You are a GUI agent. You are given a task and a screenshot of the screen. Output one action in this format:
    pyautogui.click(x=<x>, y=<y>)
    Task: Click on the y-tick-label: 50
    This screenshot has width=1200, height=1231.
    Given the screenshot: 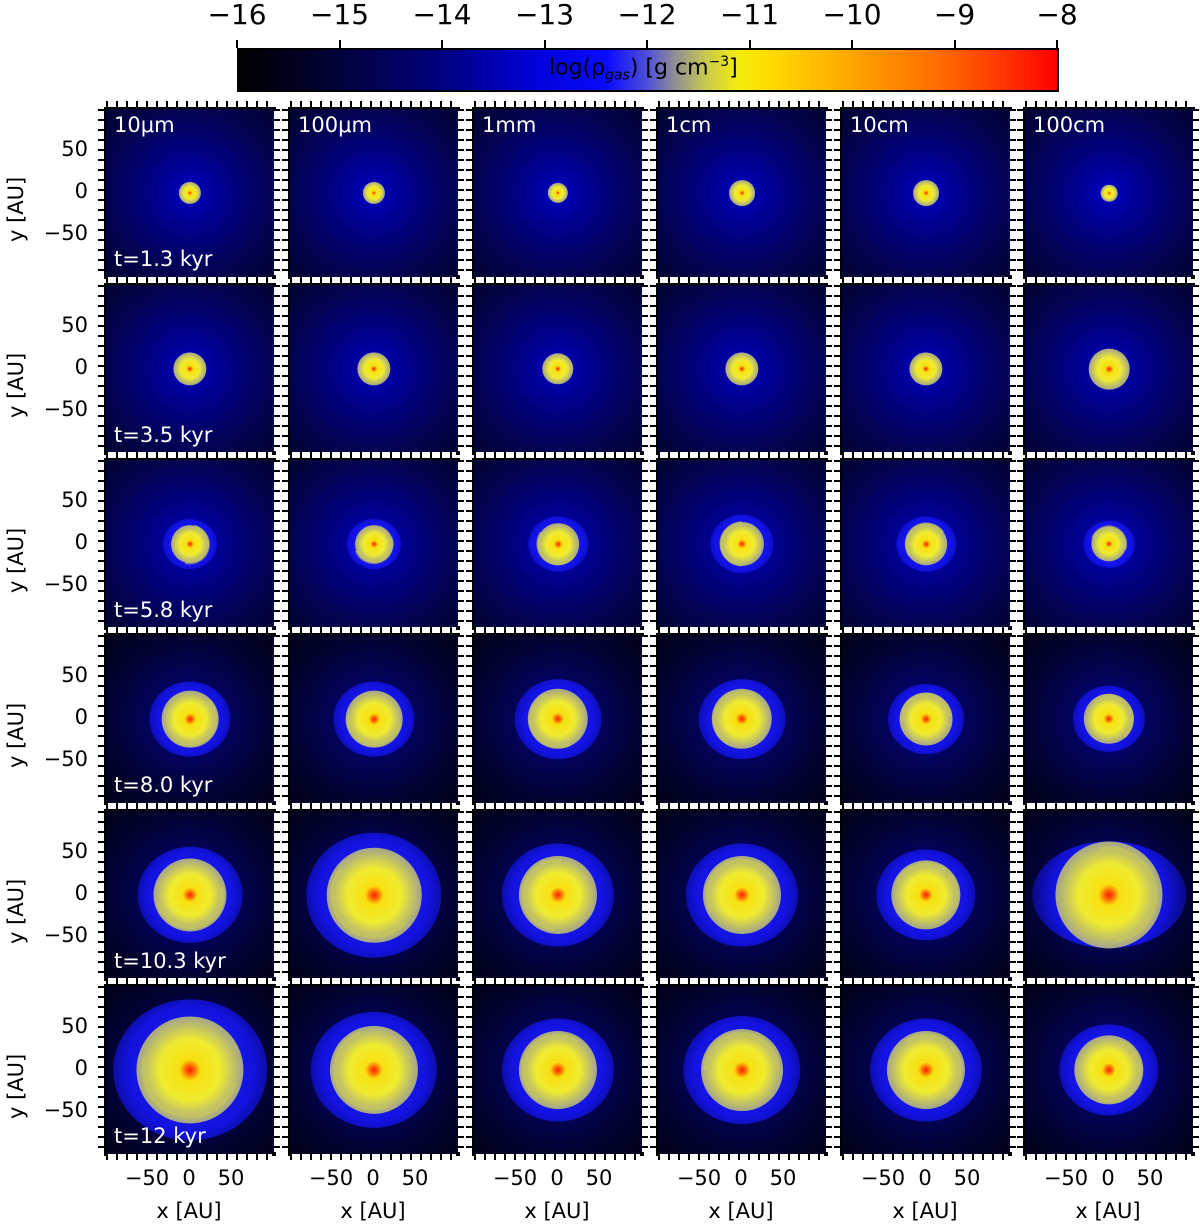 What is the action you would take?
    pyautogui.click(x=74, y=1026)
    